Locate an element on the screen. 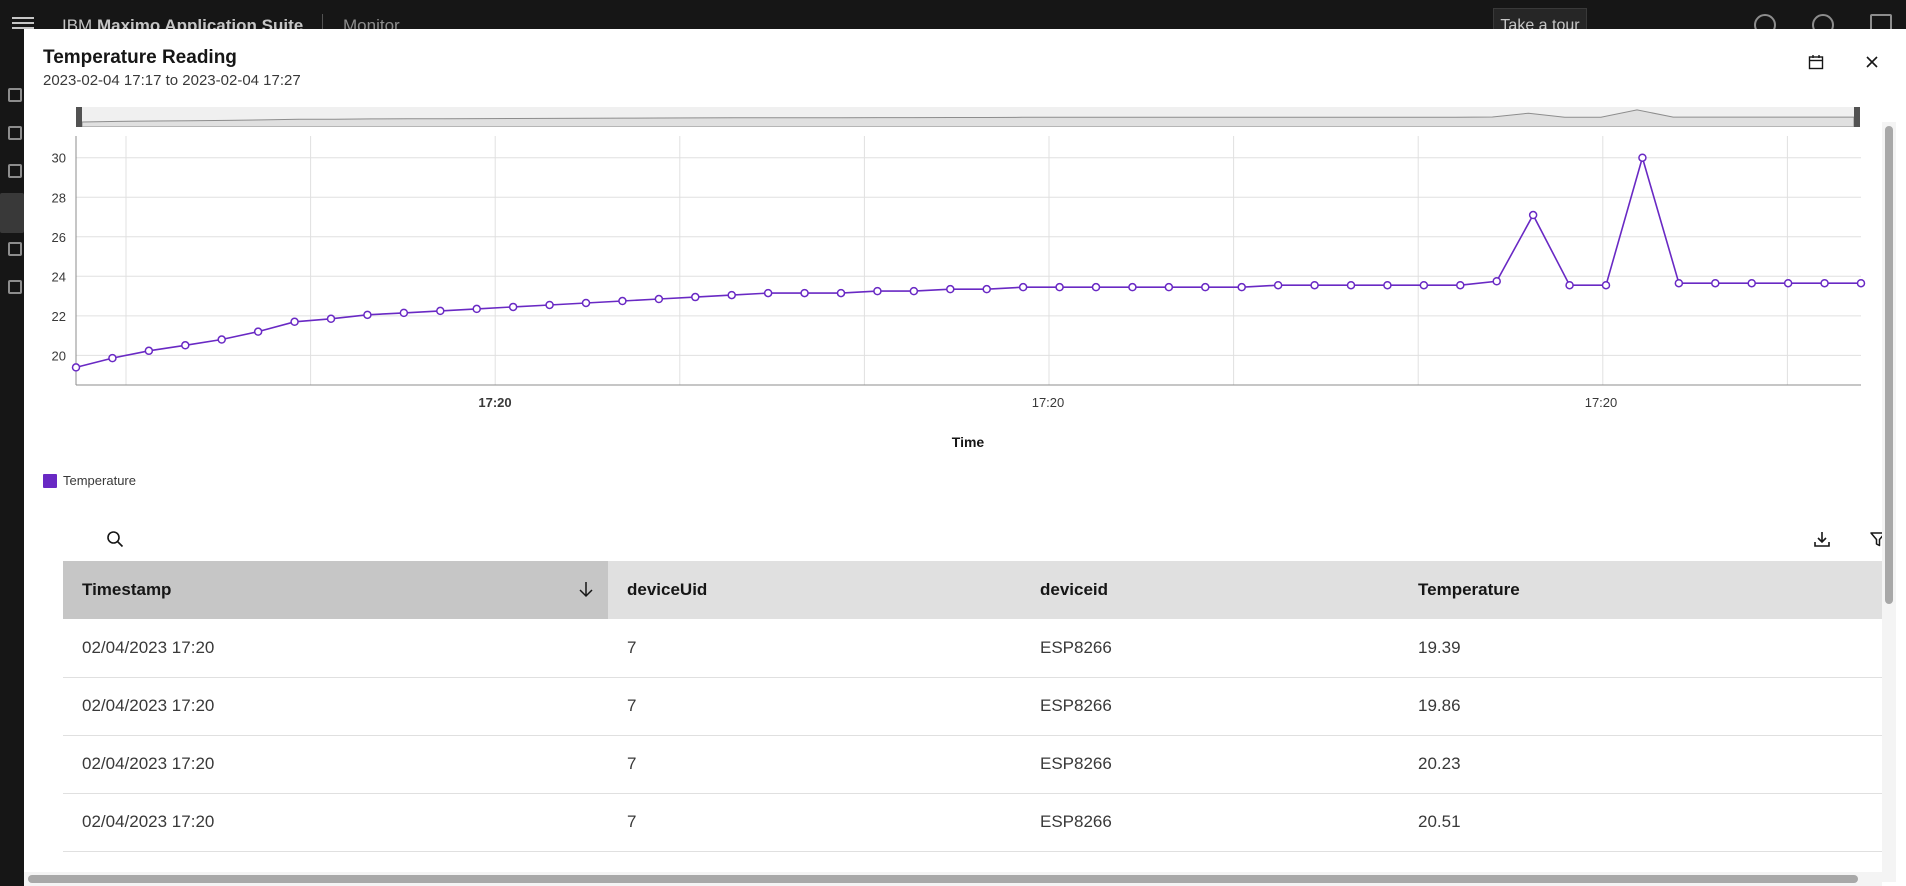 This screenshot has width=1906, height=886. header-divider is located at coordinates (322, 24).